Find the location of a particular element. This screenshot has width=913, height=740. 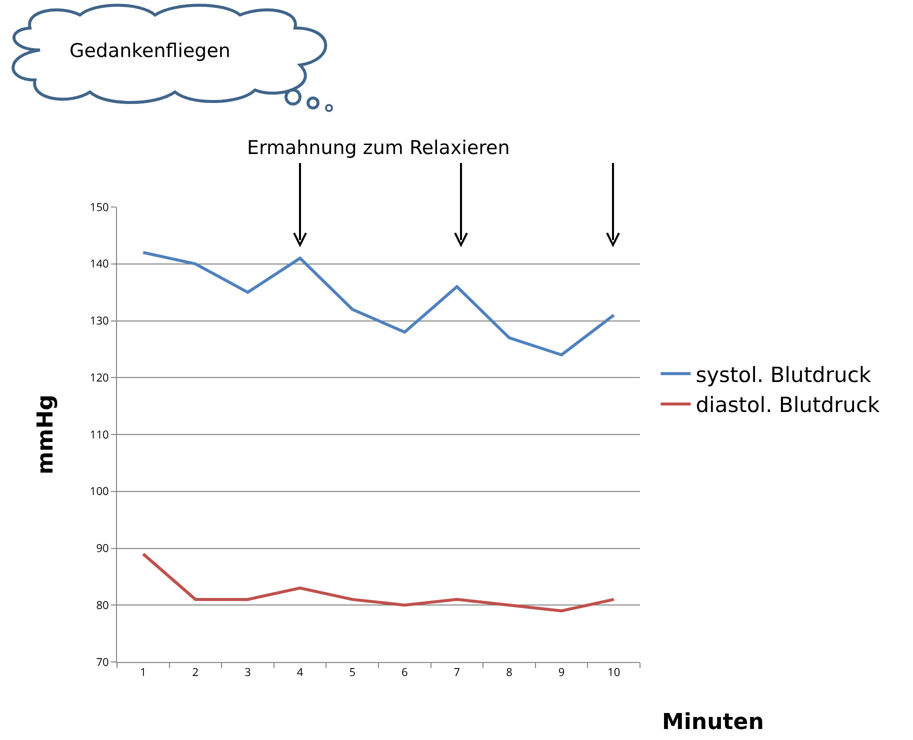

x-tick-label: 7 is located at coordinates (457, 672).